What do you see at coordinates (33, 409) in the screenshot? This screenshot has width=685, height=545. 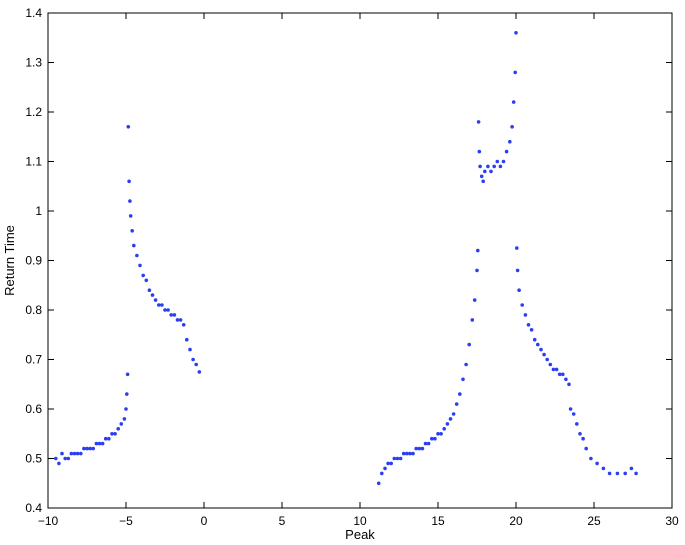 I see `y-tick-label: 0.6` at bounding box center [33, 409].